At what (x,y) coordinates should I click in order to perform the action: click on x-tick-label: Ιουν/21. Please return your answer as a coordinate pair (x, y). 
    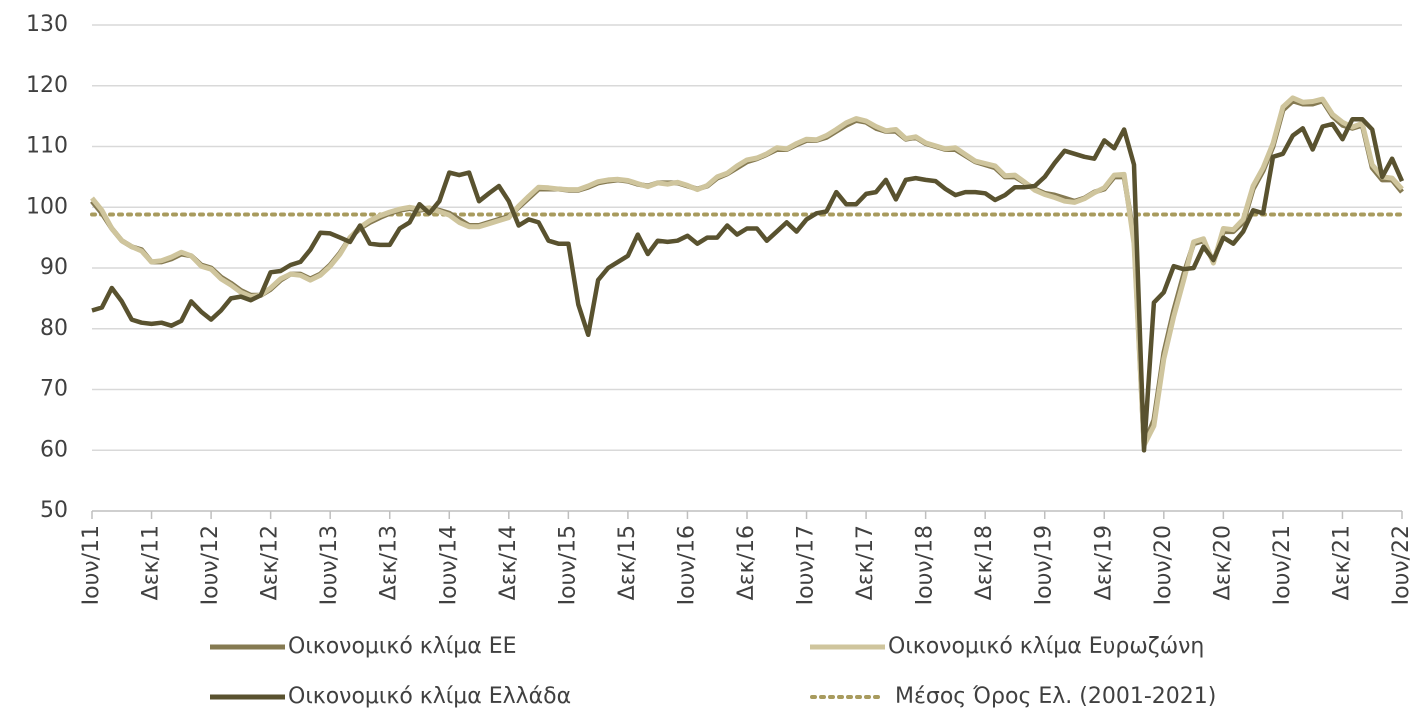
    Looking at the image, I should click on (1282, 565).